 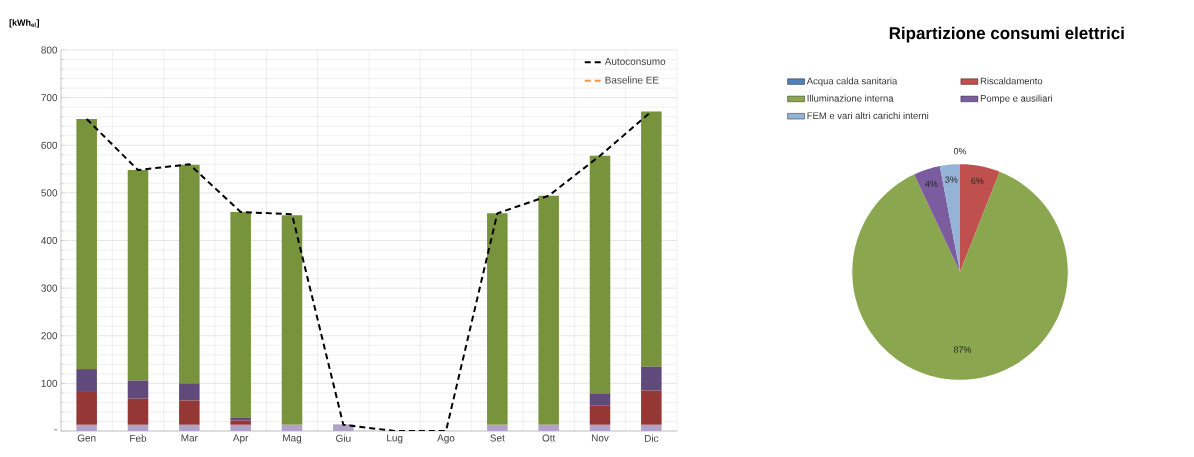 What do you see at coordinates (868, 116) in the screenshot?
I see `legend-label: FEM e vari altri carichi interni` at bounding box center [868, 116].